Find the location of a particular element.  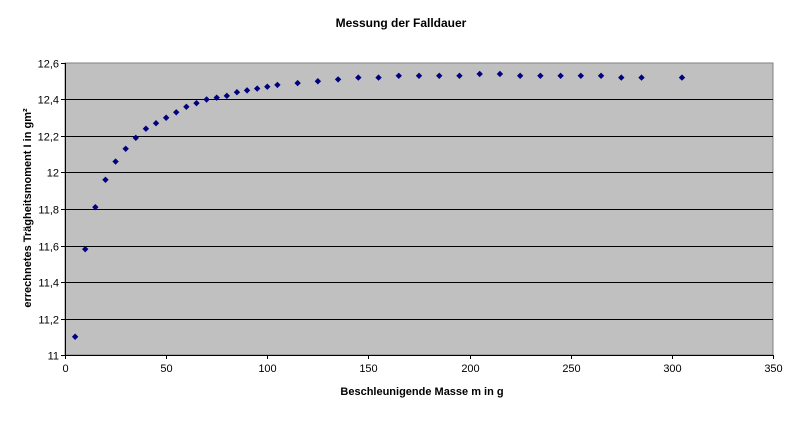

x-tick-label: 0 is located at coordinates (65, 369).